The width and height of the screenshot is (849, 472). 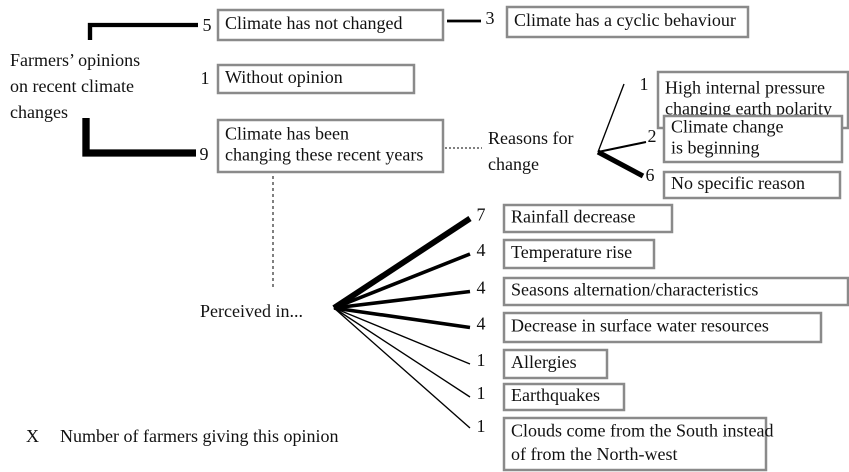 I want to click on root-label: Farmers’ opinions, so click(x=75, y=60).